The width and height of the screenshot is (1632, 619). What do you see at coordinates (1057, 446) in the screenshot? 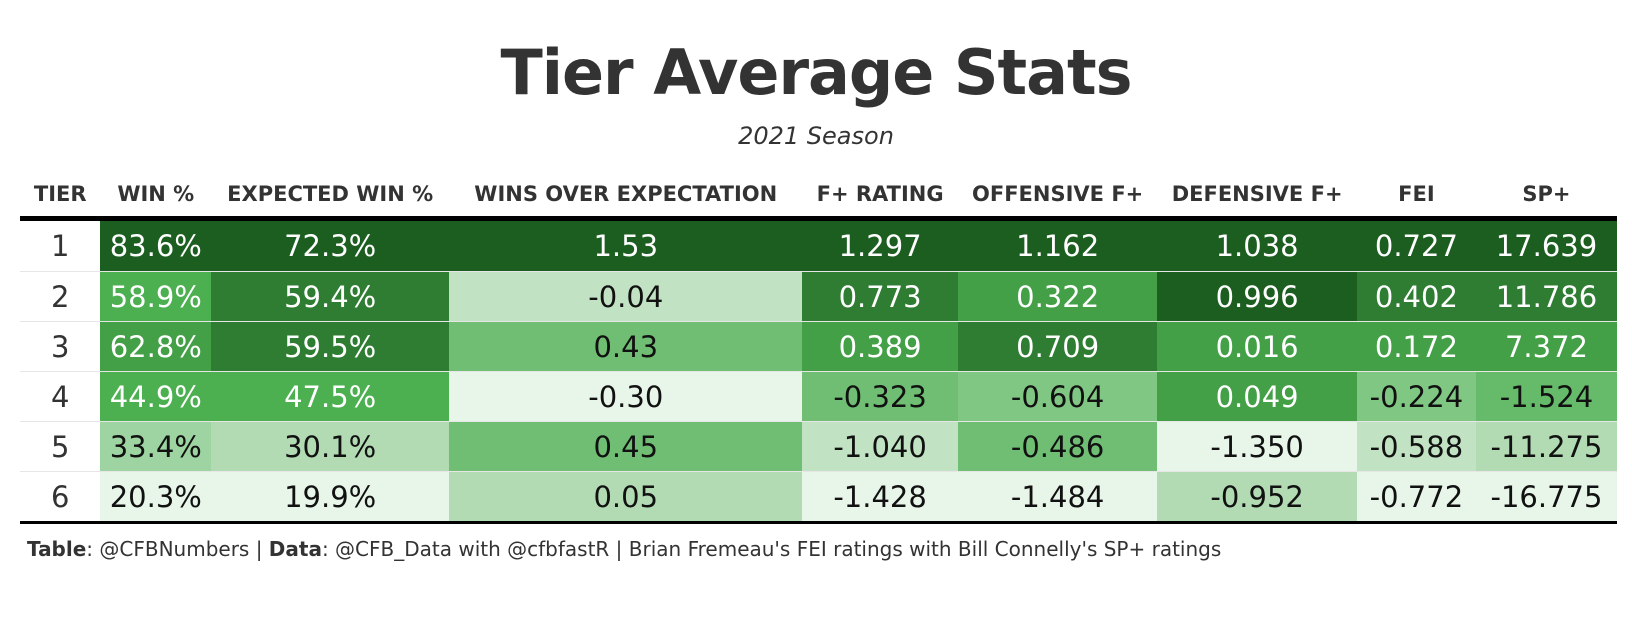
I see `table-cell: -0.486` at bounding box center [1057, 446].